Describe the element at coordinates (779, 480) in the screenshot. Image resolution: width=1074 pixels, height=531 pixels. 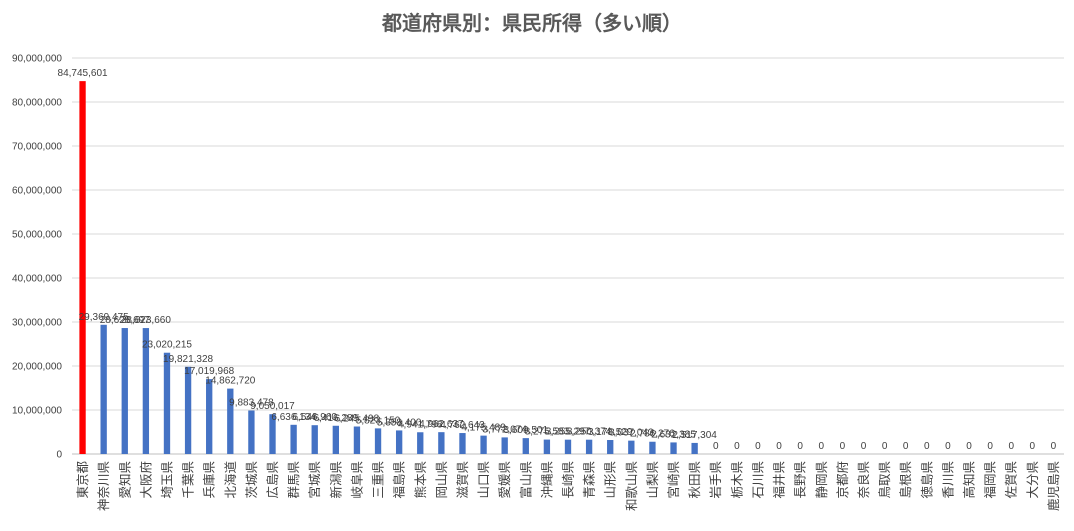
I see `category-label-33: 福井県` at that location.